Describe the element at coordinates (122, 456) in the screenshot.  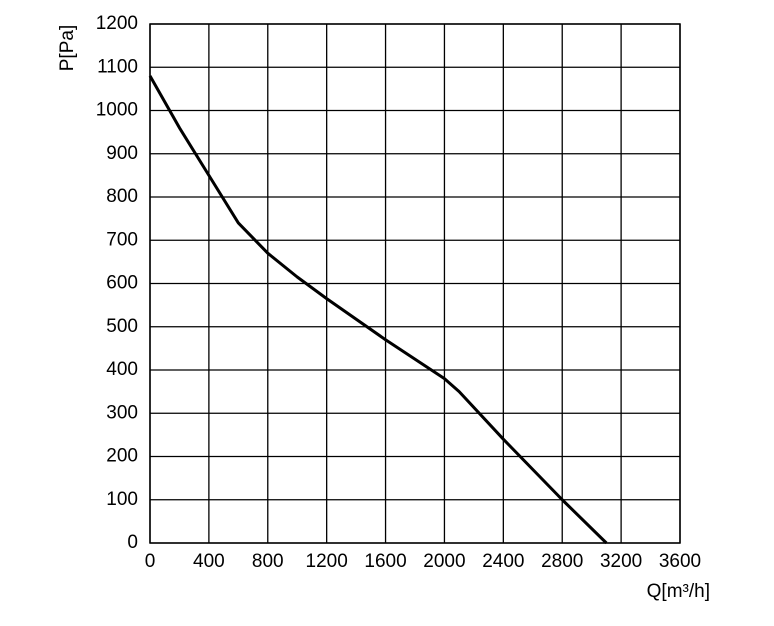
I see `y-tick-label: 200` at that location.